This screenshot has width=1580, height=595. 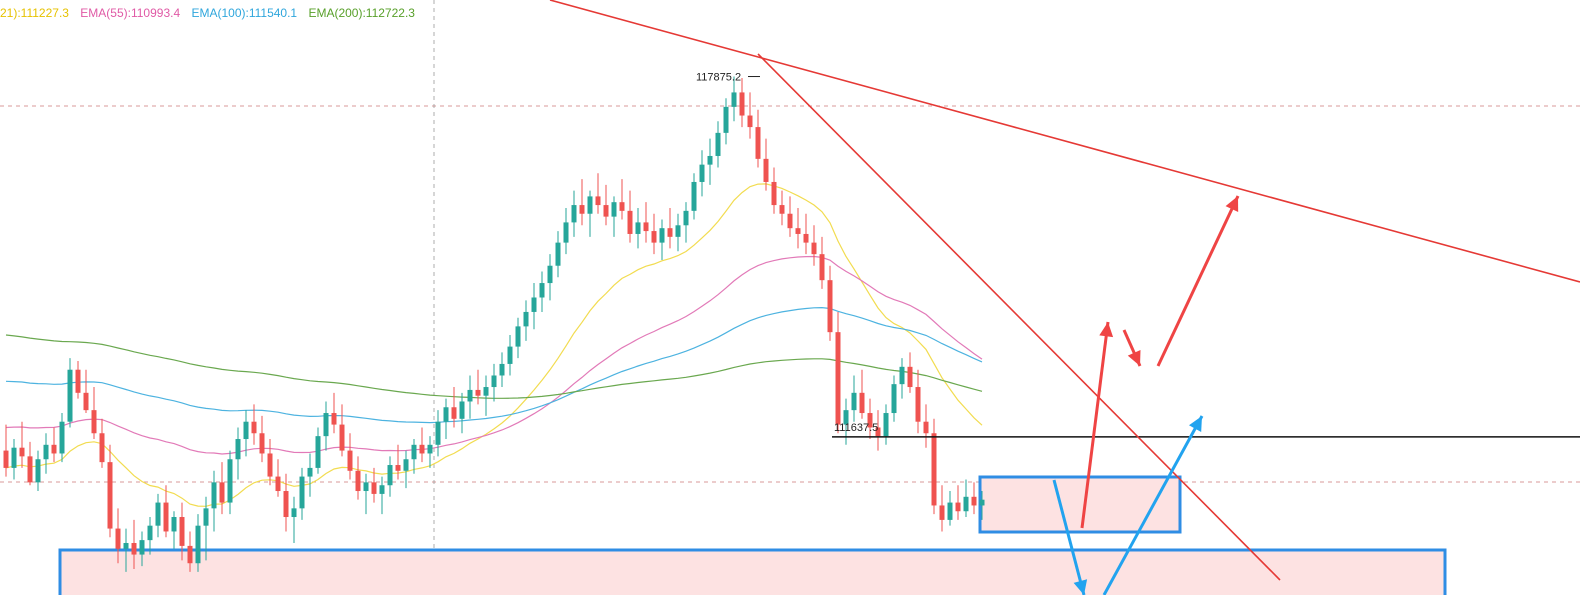 What do you see at coordinates (1080, 587) in the screenshot?
I see `arrow-blue-down-head` at bounding box center [1080, 587].